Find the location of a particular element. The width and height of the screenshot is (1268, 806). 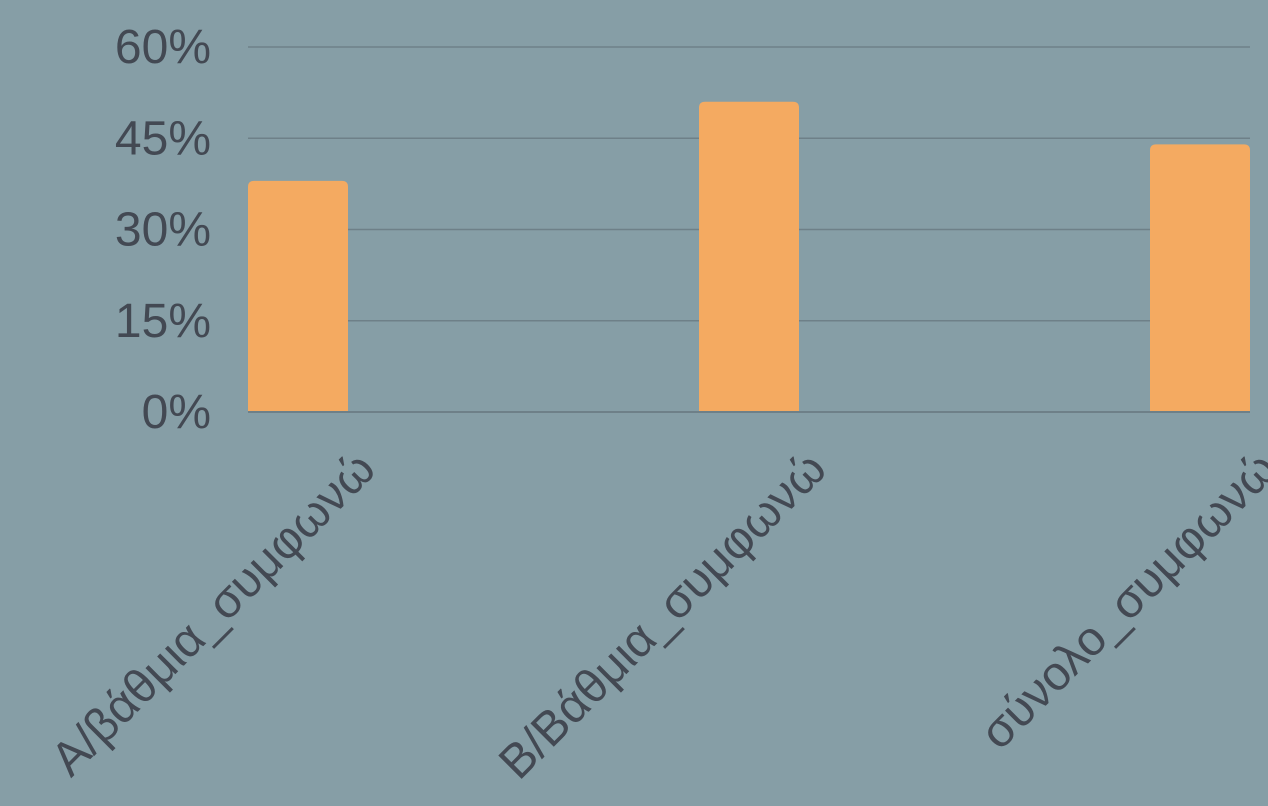

y-tick-label: 30% is located at coordinates (163, 230).